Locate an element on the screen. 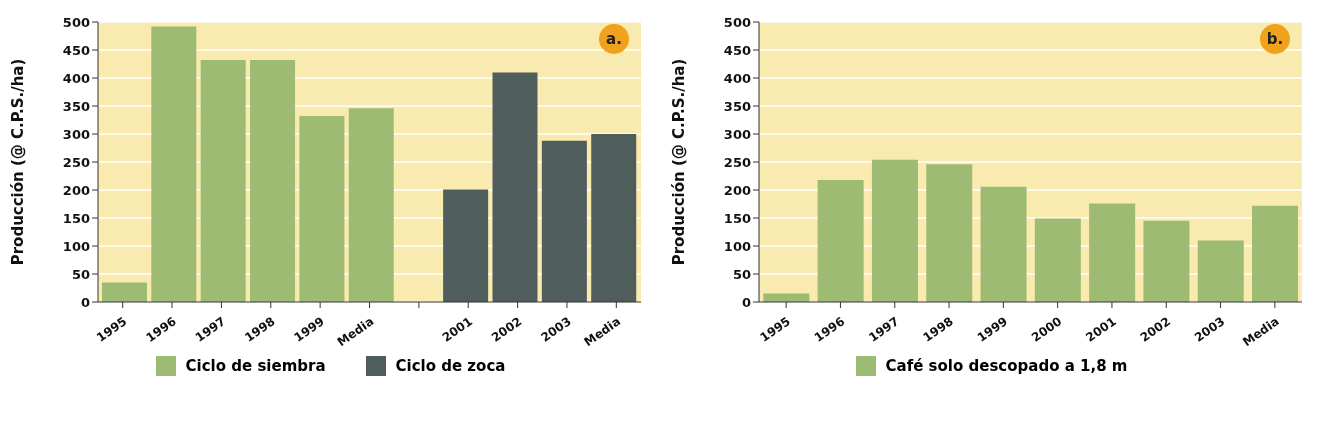  legend-label: Ciclo de zoca is located at coordinates (450, 366).